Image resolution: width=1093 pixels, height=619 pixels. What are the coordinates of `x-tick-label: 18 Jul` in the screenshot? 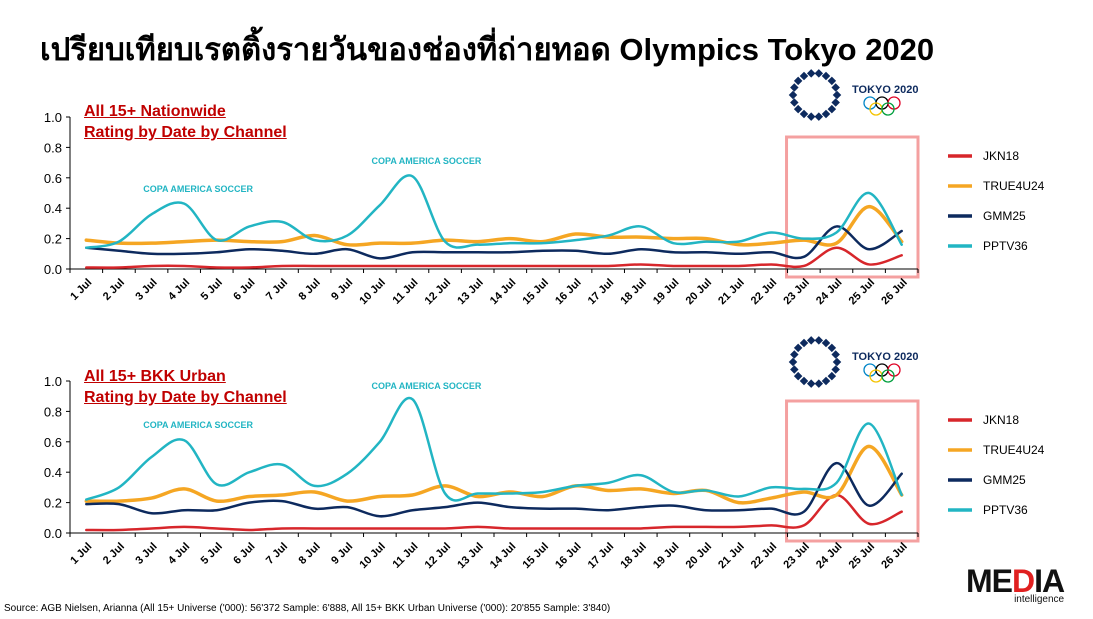 It's located at (633, 292).